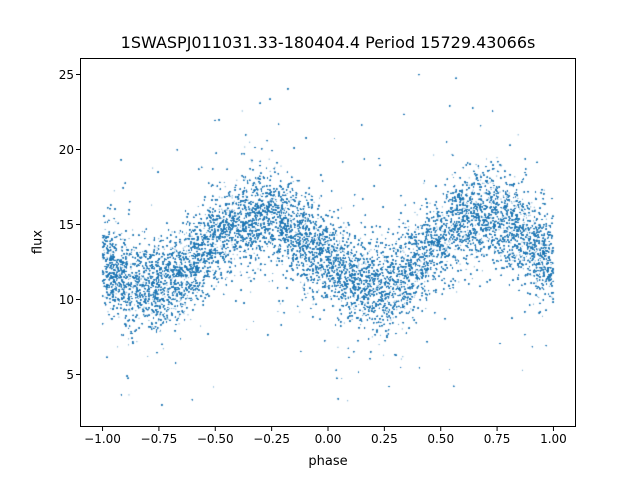 The height and width of the screenshot is (480, 640). I want to click on x-tick-label: 0.00, so click(328, 439).